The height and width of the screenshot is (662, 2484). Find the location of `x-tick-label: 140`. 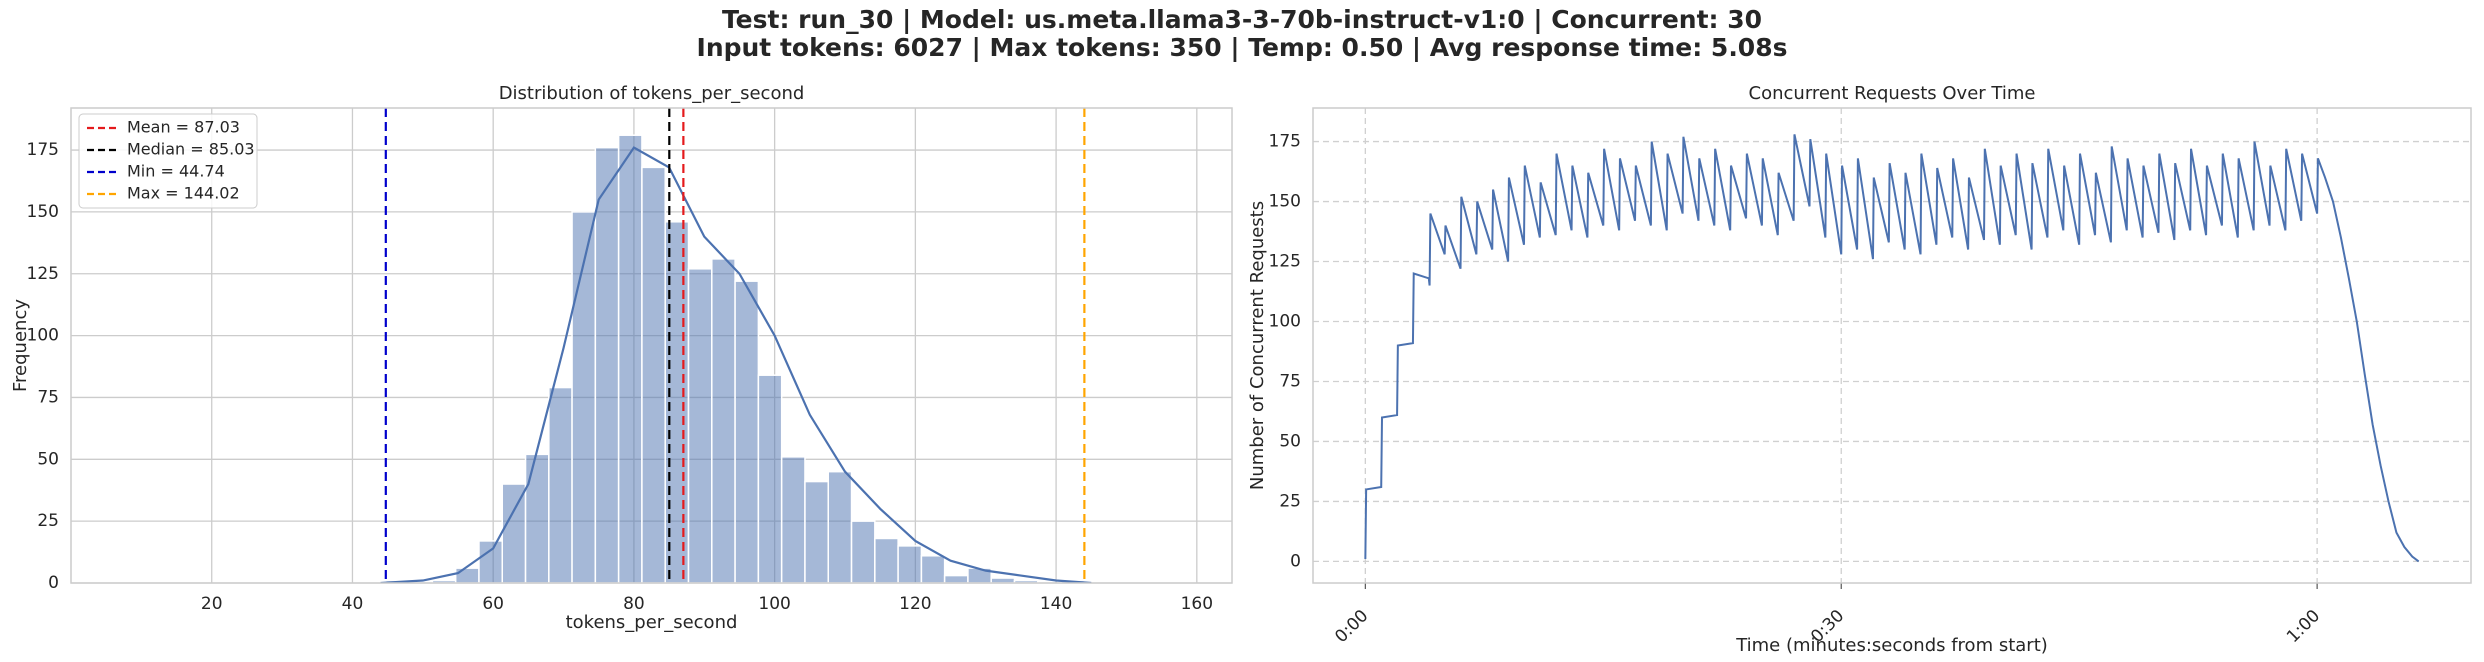

x-tick-label: 140 is located at coordinates (1056, 604).